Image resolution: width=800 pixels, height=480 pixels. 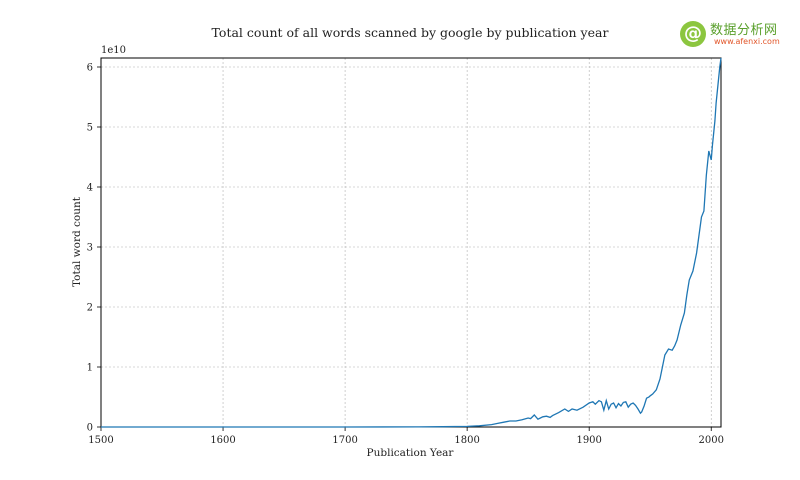 What do you see at coordinates (411, 453) in the screenshot?
I see `x-axis-label: Publication Year` at bounding box center [411, 453].